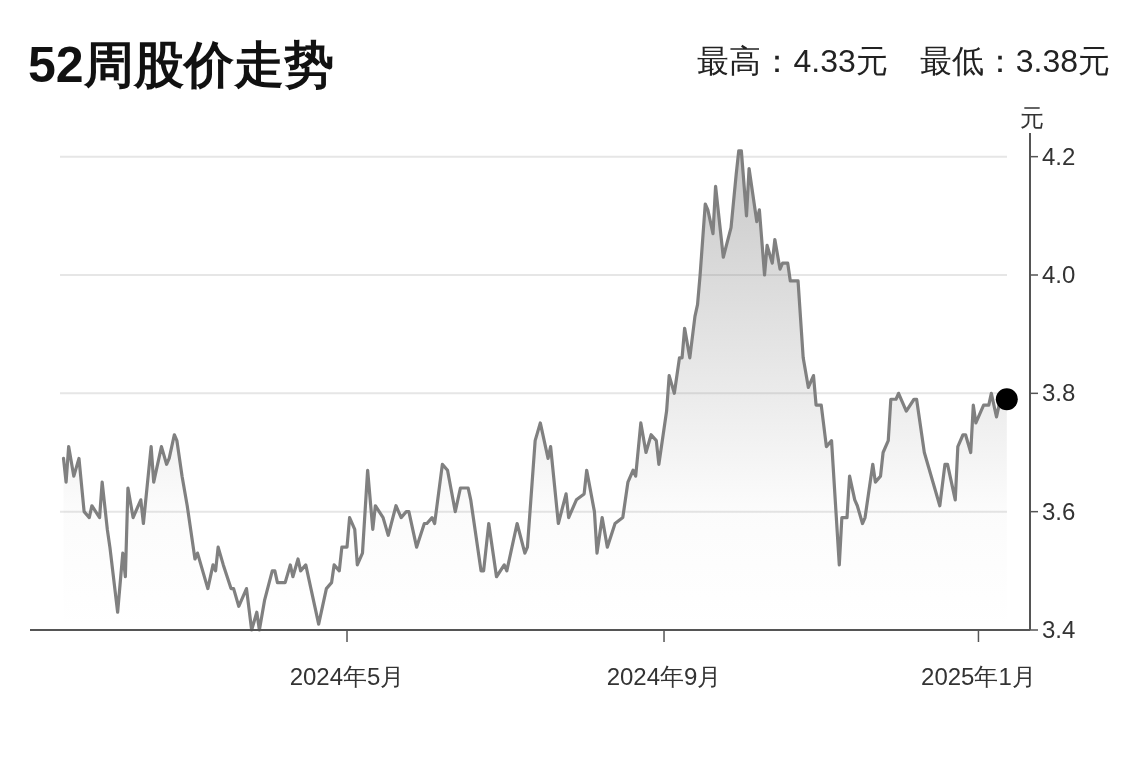 The width and height of the screenshot is (1140, 759). What do you see at coordinates (181, 65) in the screenshot?
I see `chart-title: 52周股价走势` at bounding box center [181, 65].